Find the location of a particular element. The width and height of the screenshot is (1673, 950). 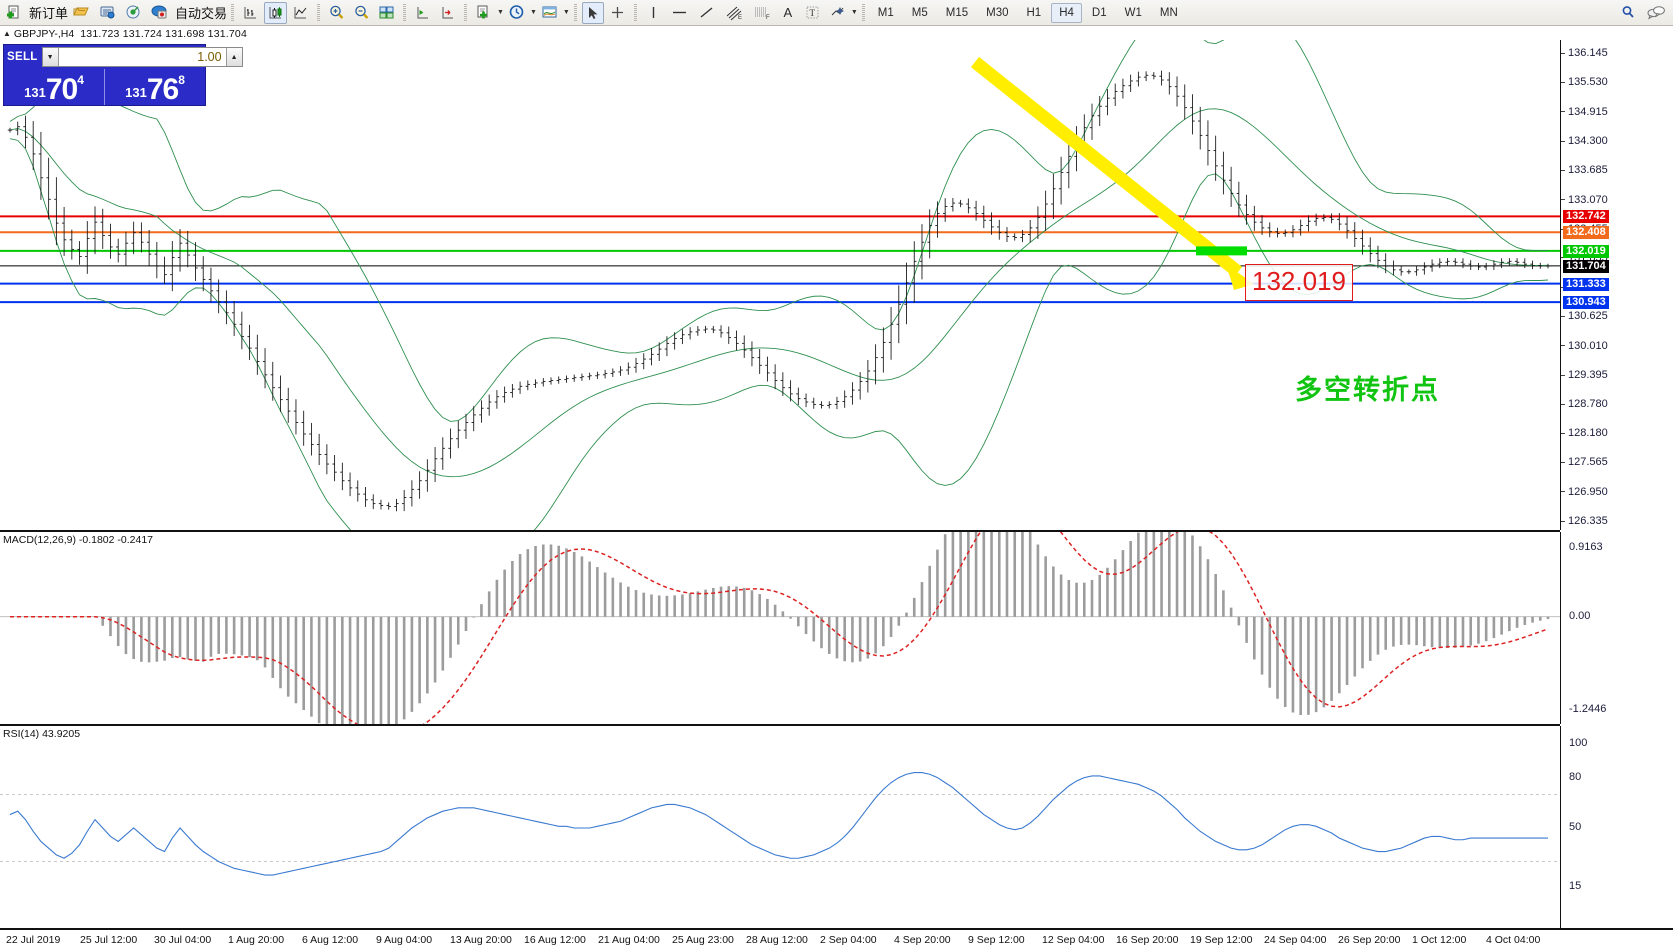

macd-tick: 0.00 is located at coordinates (1580, 615).